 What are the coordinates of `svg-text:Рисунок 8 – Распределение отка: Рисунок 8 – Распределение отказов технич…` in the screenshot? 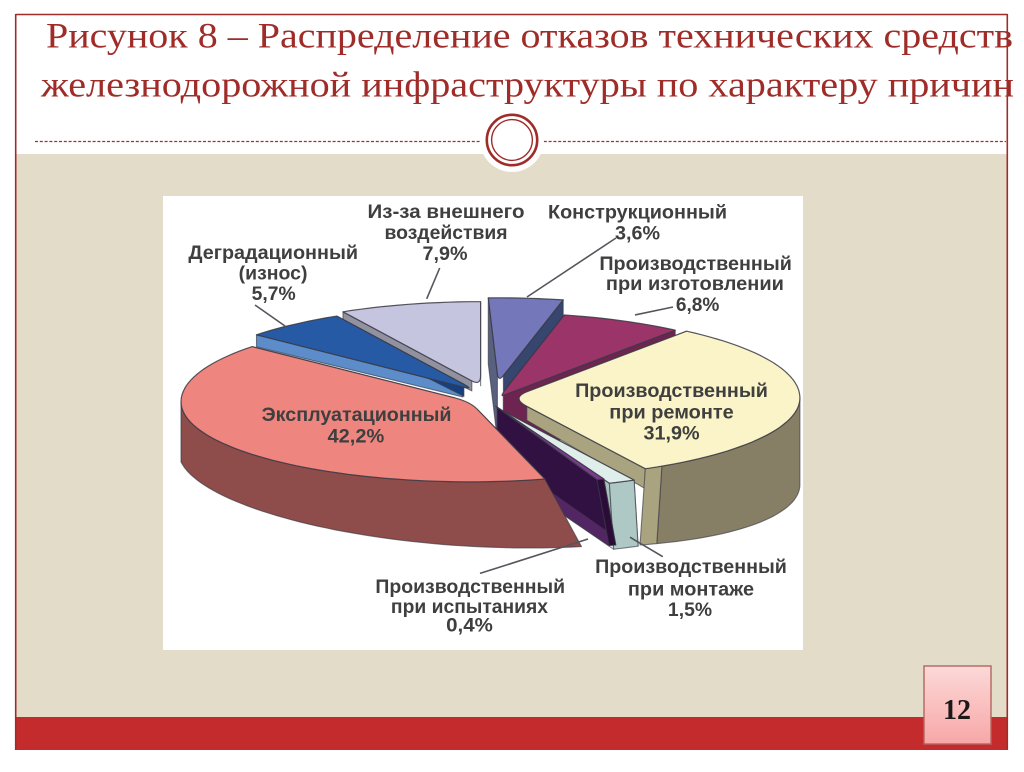 It's located at (529, 36).